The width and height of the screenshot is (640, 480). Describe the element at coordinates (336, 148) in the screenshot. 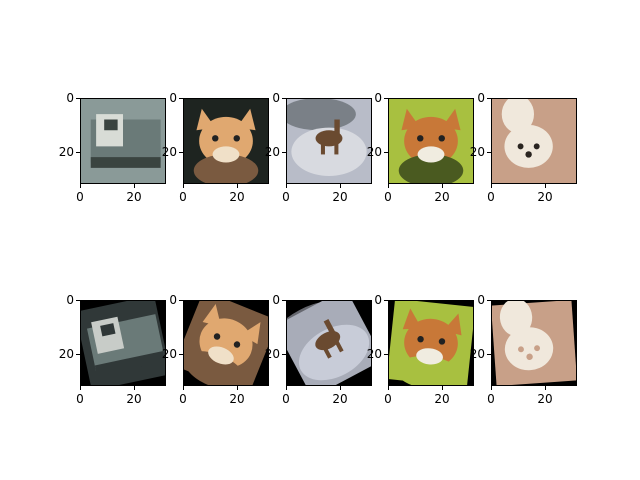

I see `deer-leg-back` at that location.